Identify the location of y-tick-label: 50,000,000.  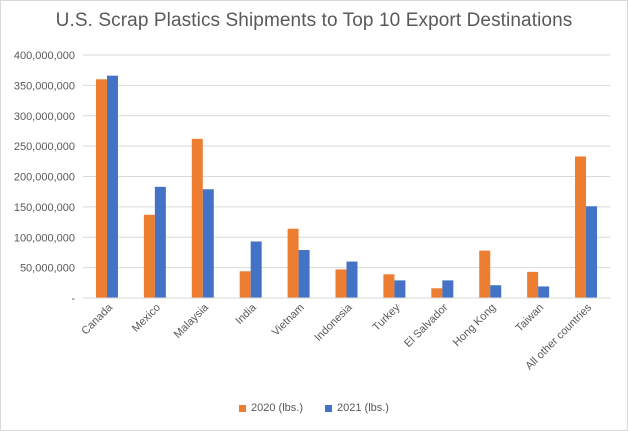
(47, 269).